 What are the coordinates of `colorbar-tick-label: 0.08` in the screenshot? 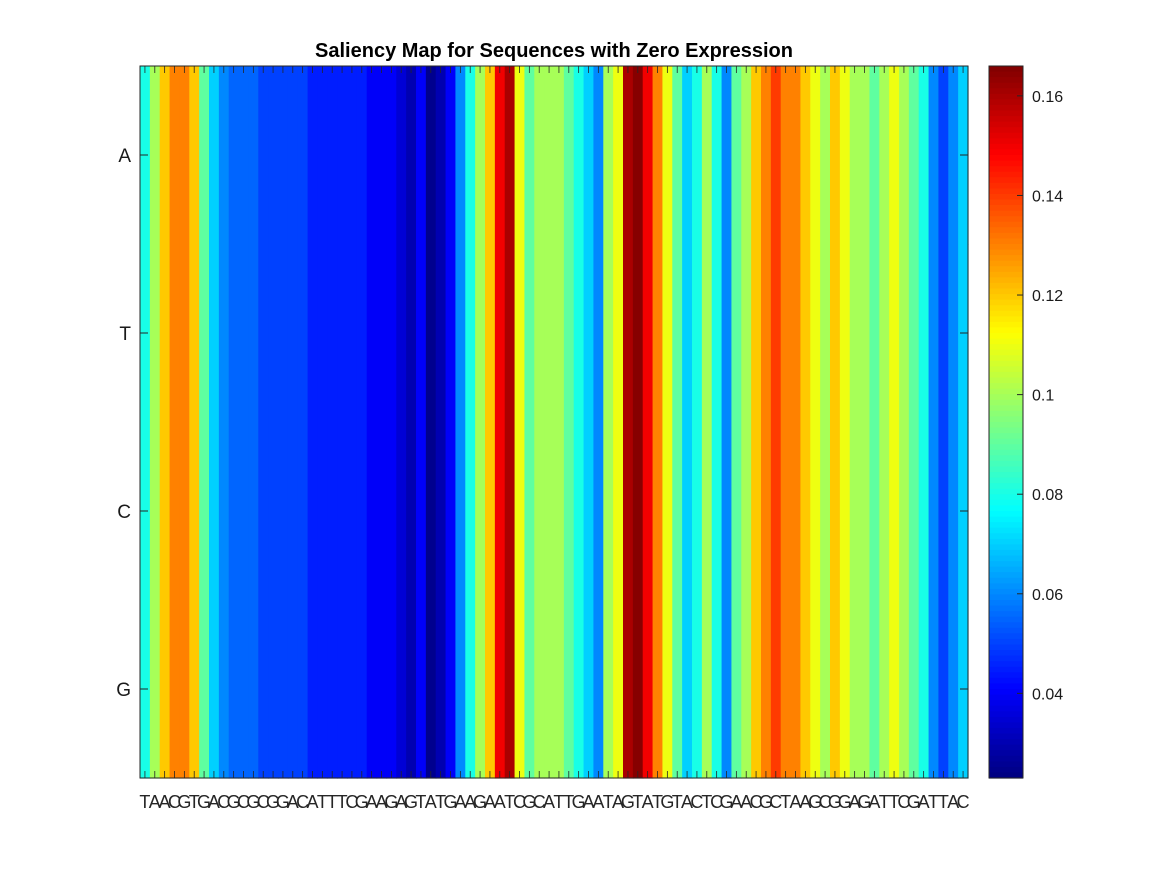 It's located at (1047, 495).